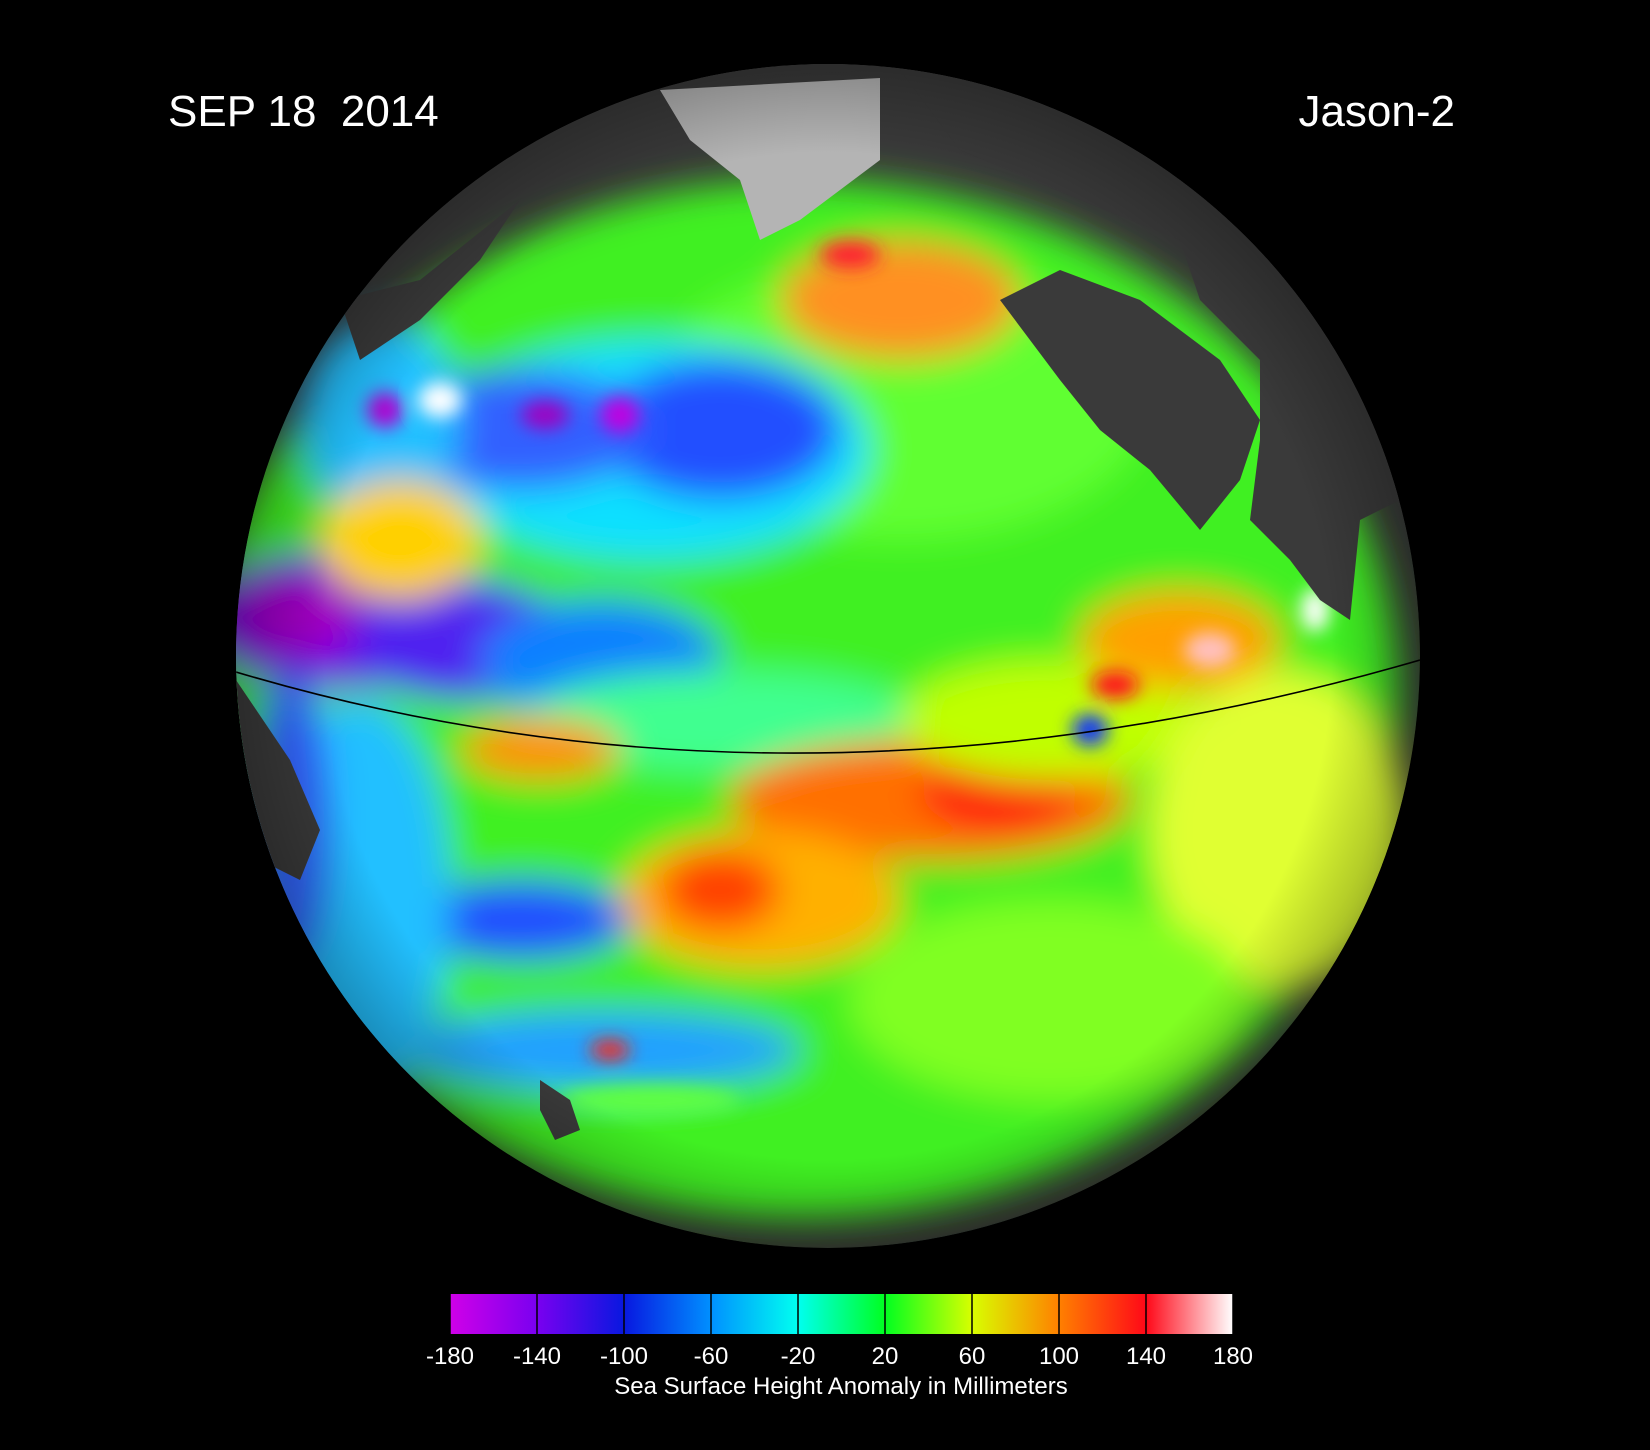 This screenshot has width=1650, height=1450. What do you see at coordinates (972, 1356) in the screenshot?
I see `colorbar-tick-label: 60` at bounding box center [972, 1356].